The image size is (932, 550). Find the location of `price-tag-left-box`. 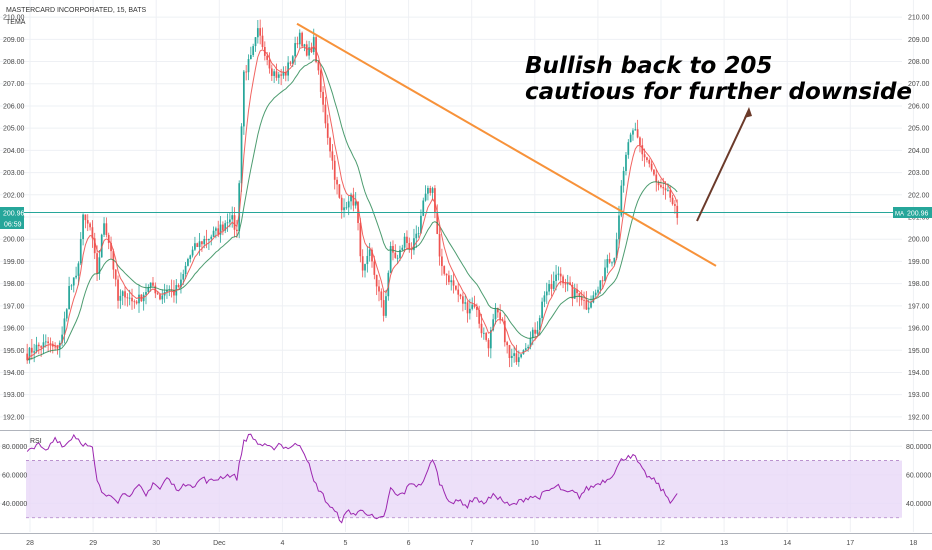

price-tag-left-box is located at coordinates (12, 212).